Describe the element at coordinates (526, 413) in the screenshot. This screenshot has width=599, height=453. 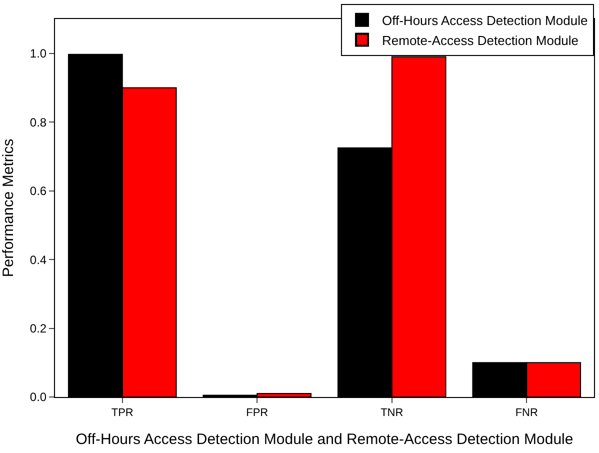
I see `x-tick-label: FNR` at that location.